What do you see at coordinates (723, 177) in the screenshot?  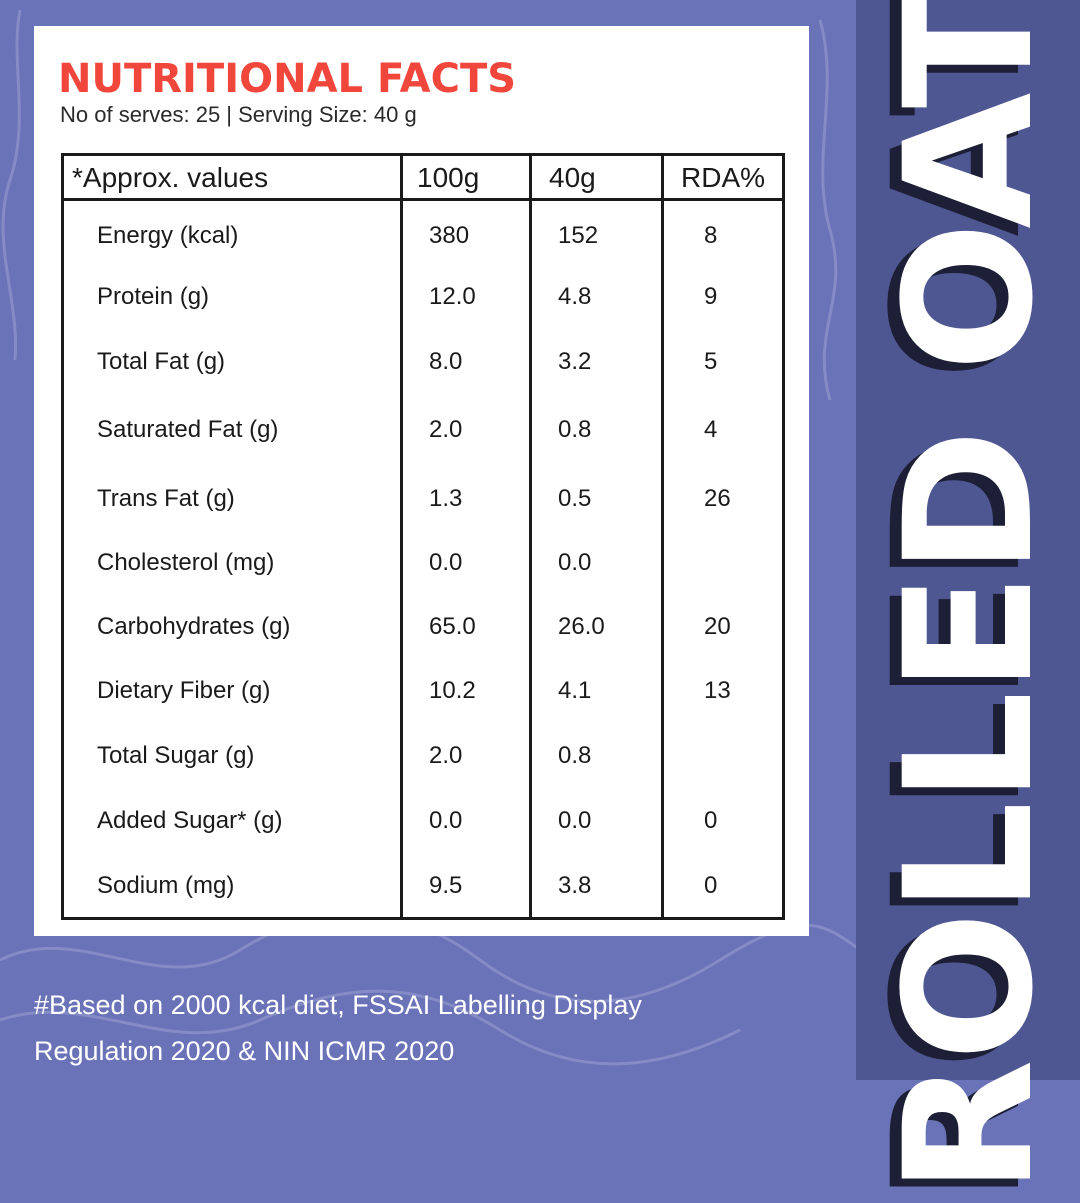 I see `header-rda: RDA%` at bounding box center [723, 177].